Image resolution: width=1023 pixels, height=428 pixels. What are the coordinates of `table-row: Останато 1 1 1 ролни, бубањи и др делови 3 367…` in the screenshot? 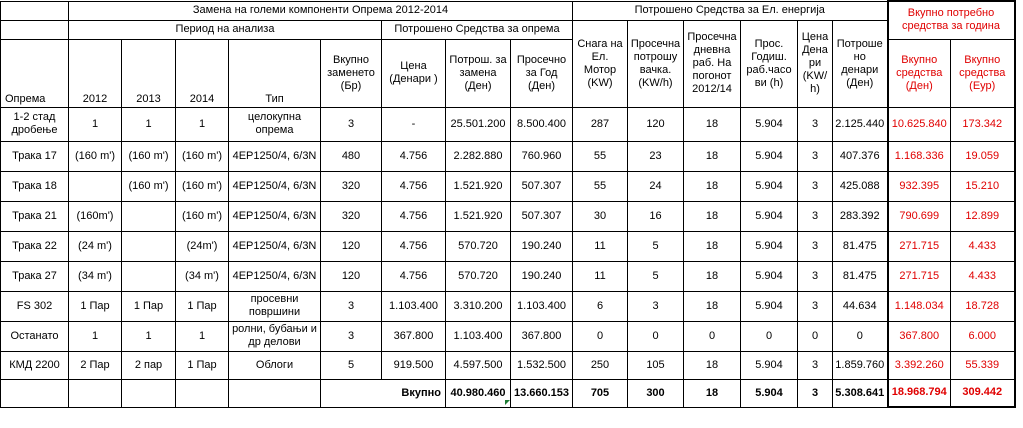 It's located at (508, 336).